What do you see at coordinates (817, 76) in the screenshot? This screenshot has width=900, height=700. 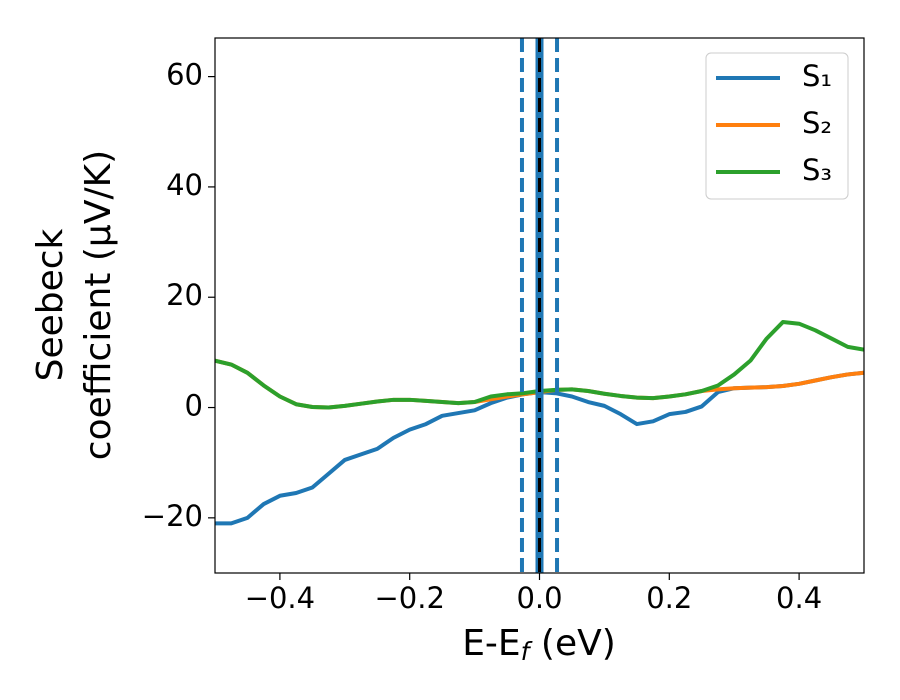 I see `legend-label: S₁` at bounding box center [817, 76].